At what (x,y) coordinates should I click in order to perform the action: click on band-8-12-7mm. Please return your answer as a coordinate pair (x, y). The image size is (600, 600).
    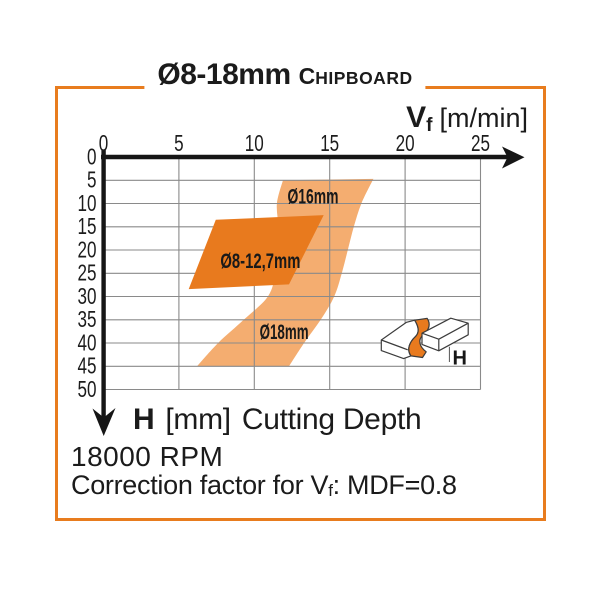
    Looking at the image, I should click on (256, 252).